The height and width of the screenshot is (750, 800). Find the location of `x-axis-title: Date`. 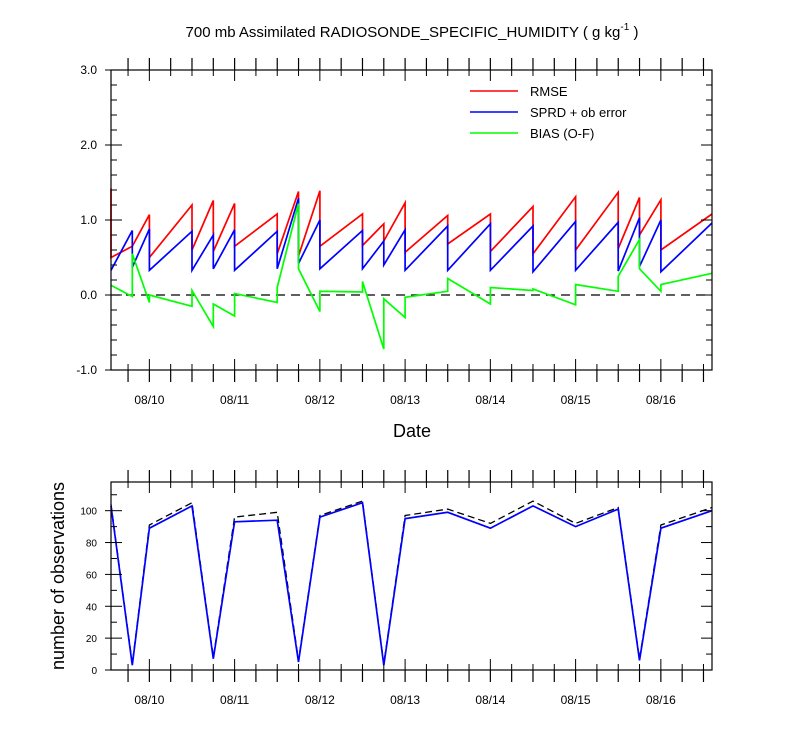

x-axis-title: Date is located at coordinates (412, 431).